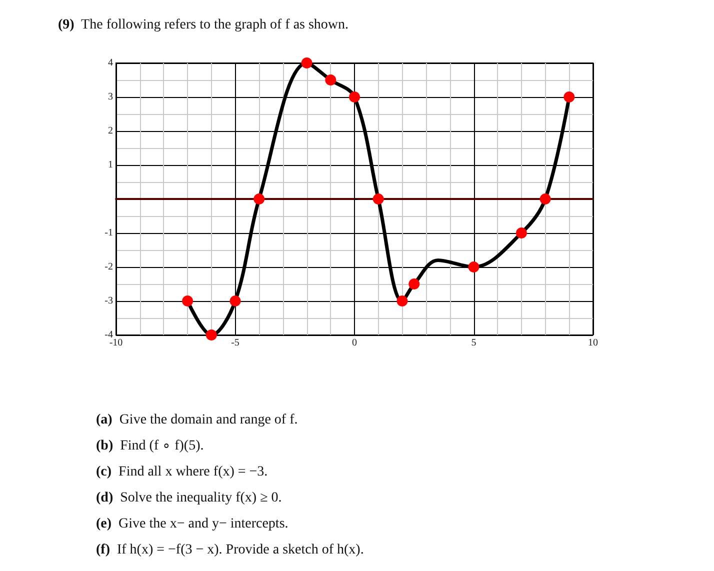 The image size is (714, 571). What do you see at coordinates (108, 267) in the screenshot?
I see `y-tick-label: -2` at bounding box center [108, 267].